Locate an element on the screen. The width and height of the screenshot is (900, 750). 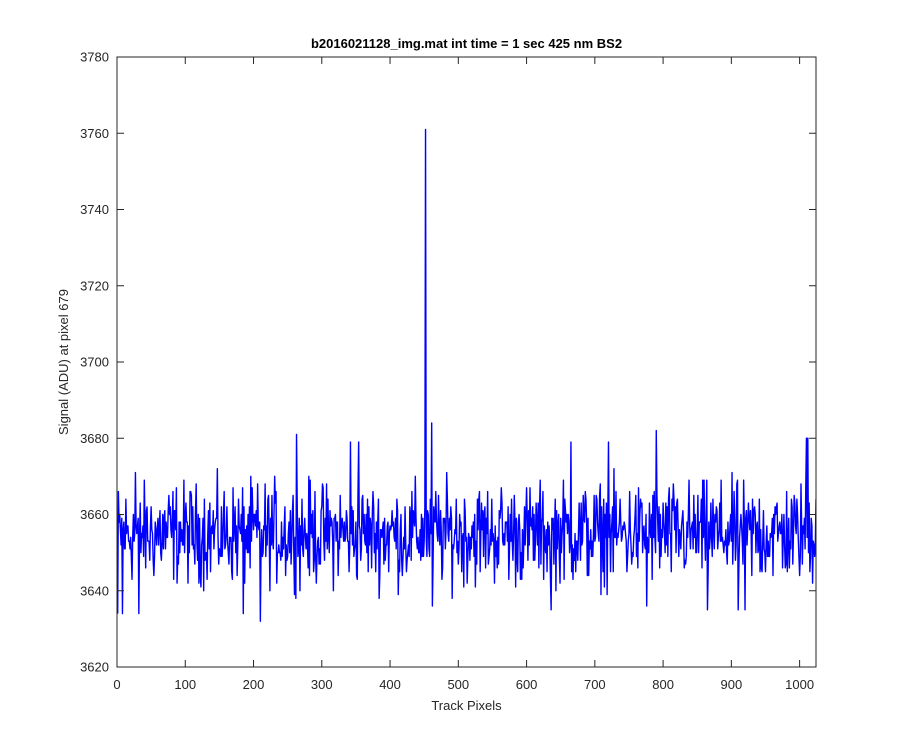
x-tick-label: 500 is located at coordinates (458, 684).